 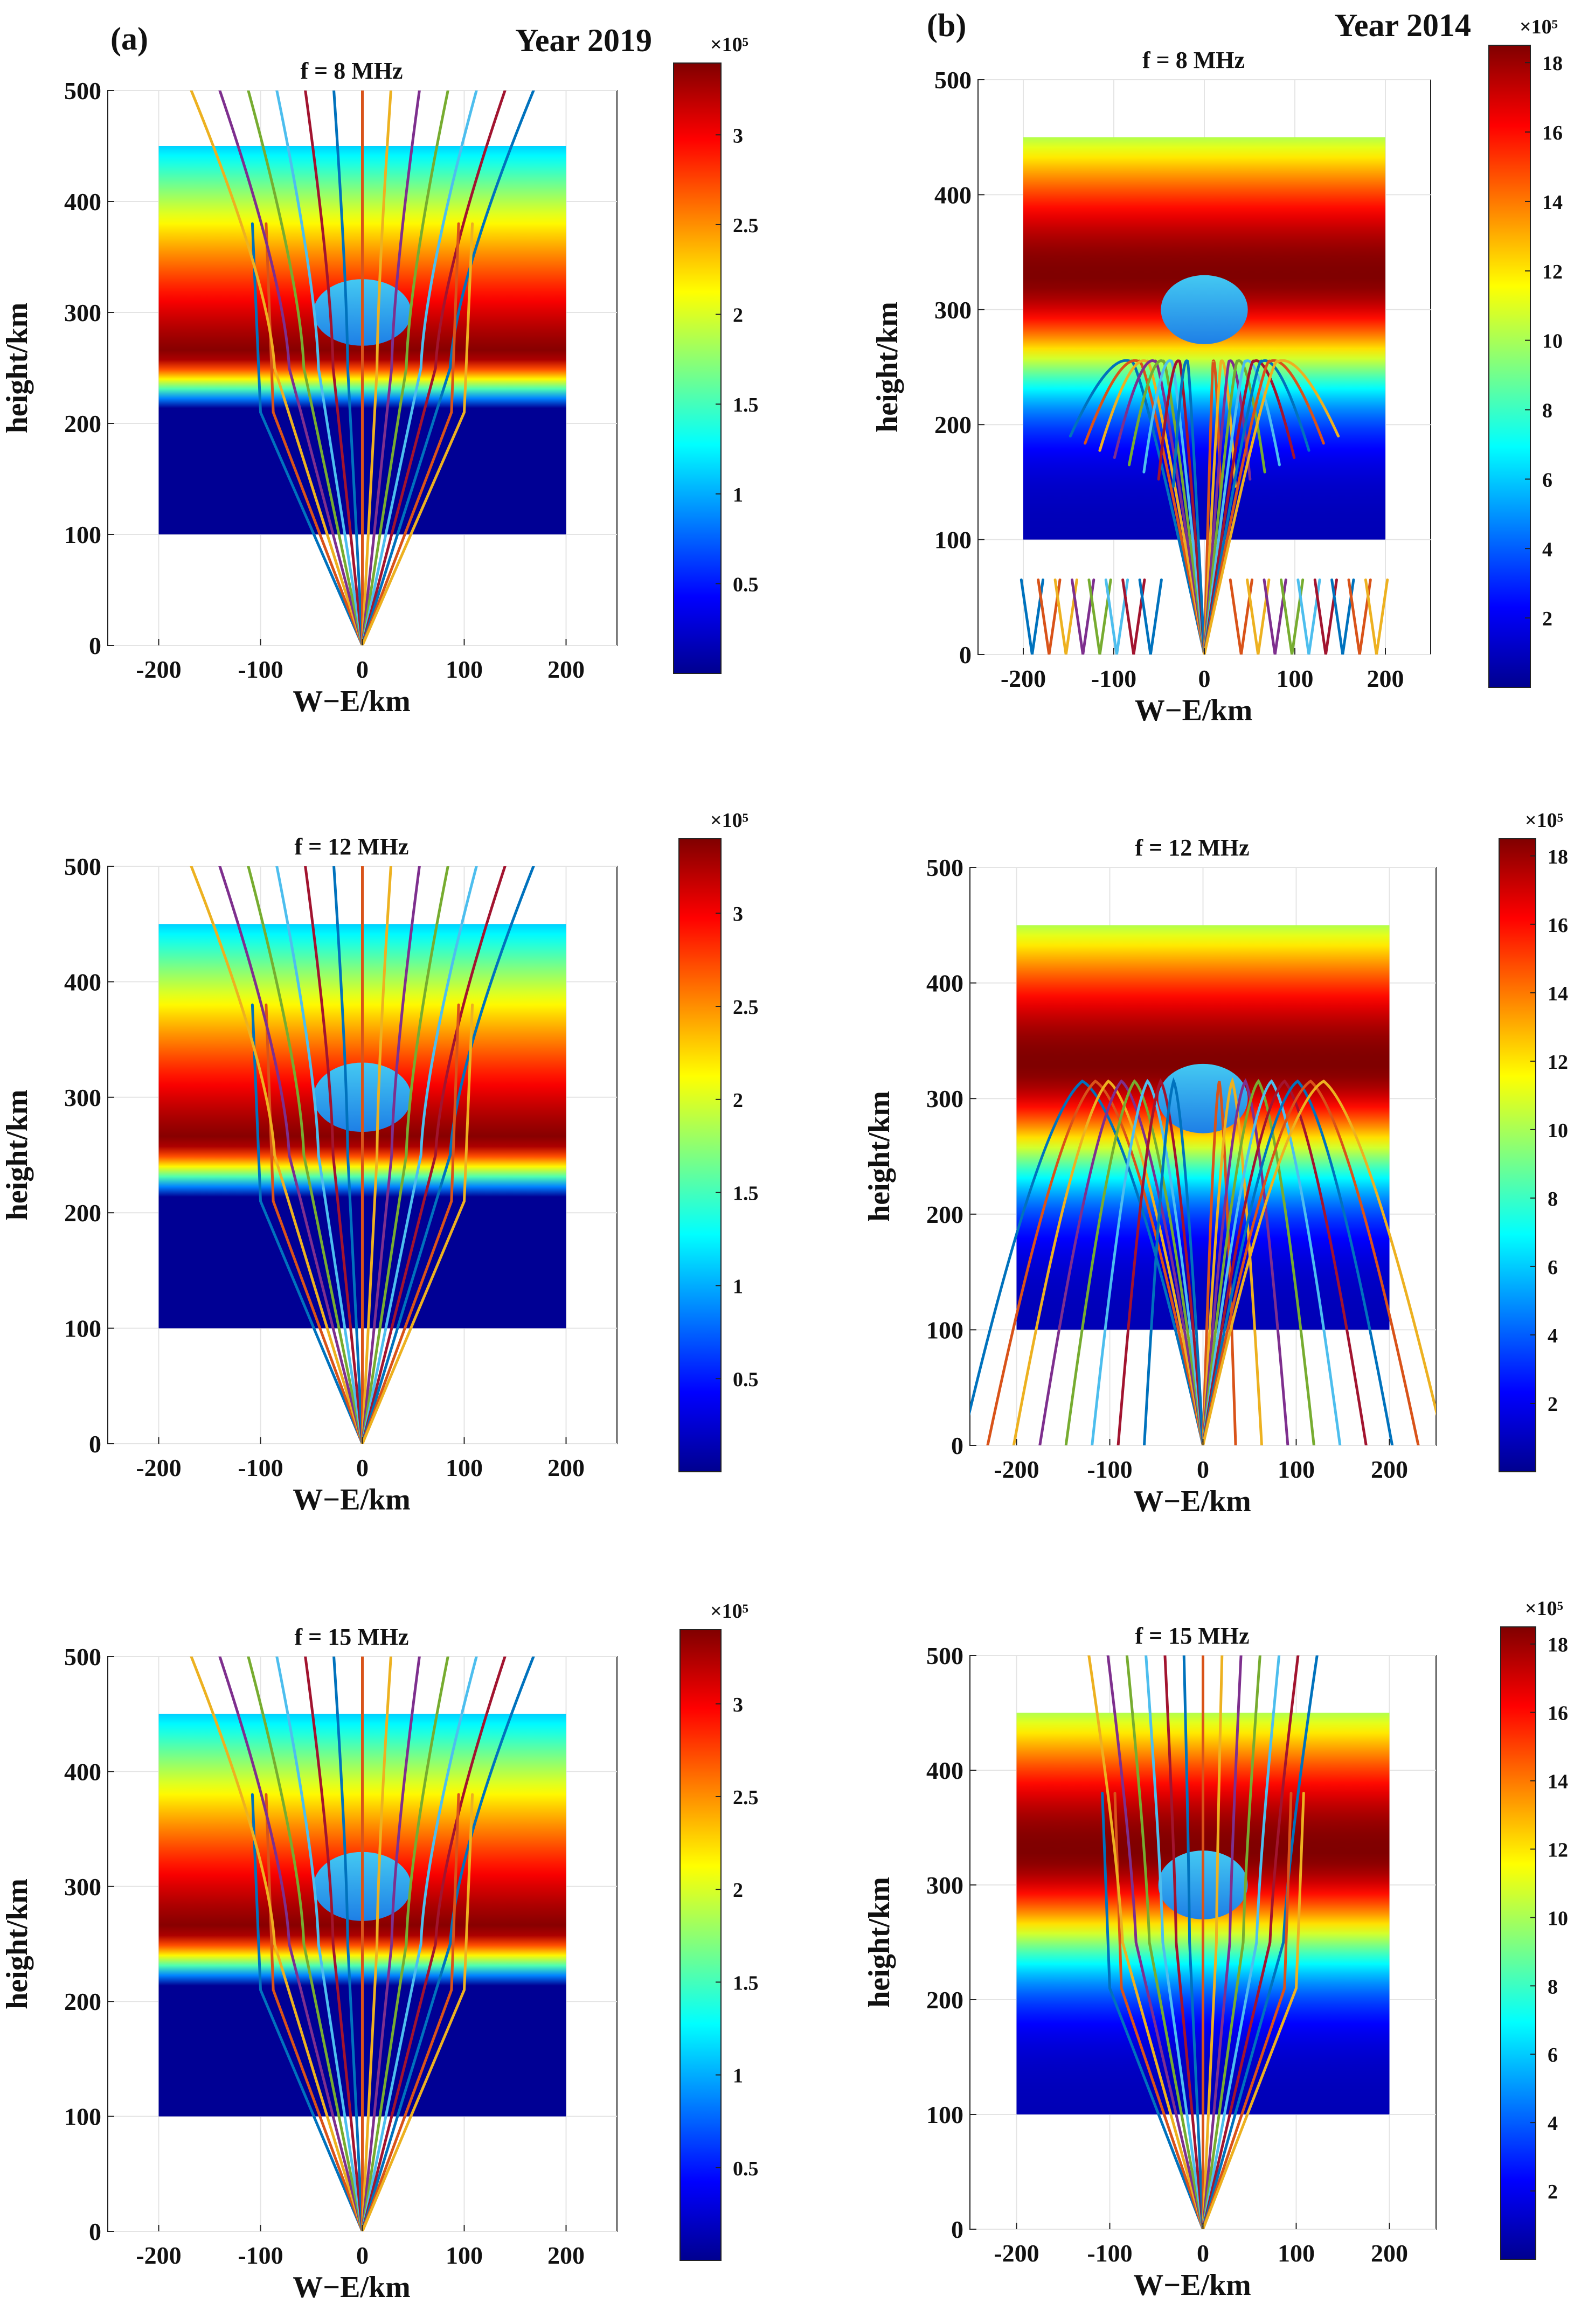 I want to click on colorbar-tick-label: 10, so click(x=1552, y=342).